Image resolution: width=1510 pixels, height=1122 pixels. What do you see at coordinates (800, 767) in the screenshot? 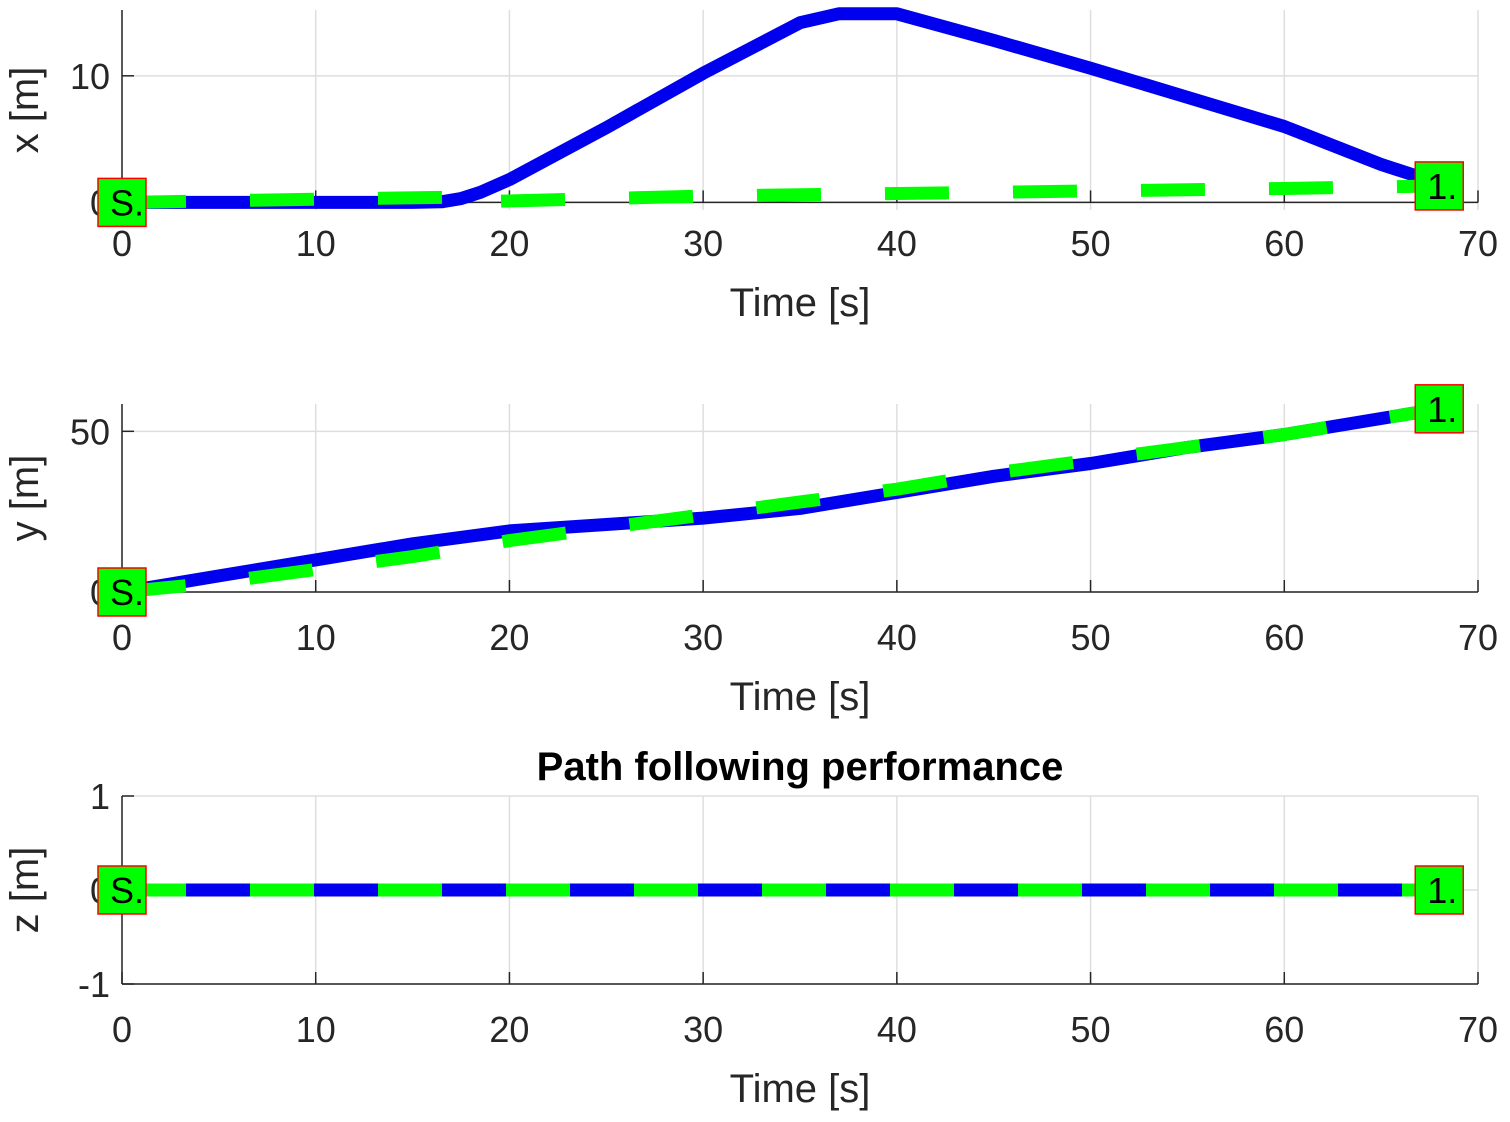
I see `chart-title: Path following performance` at bounding box center [800, 767].